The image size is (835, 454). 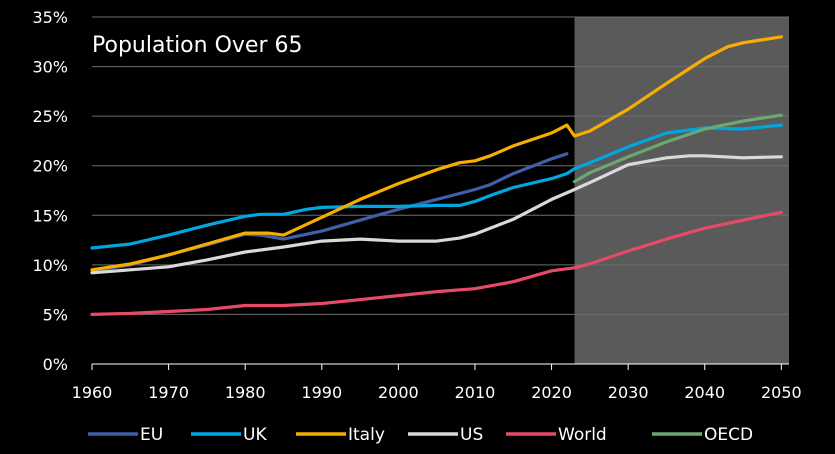 I want to click on y-tick-label: 0%, so click(x=55, y=364).